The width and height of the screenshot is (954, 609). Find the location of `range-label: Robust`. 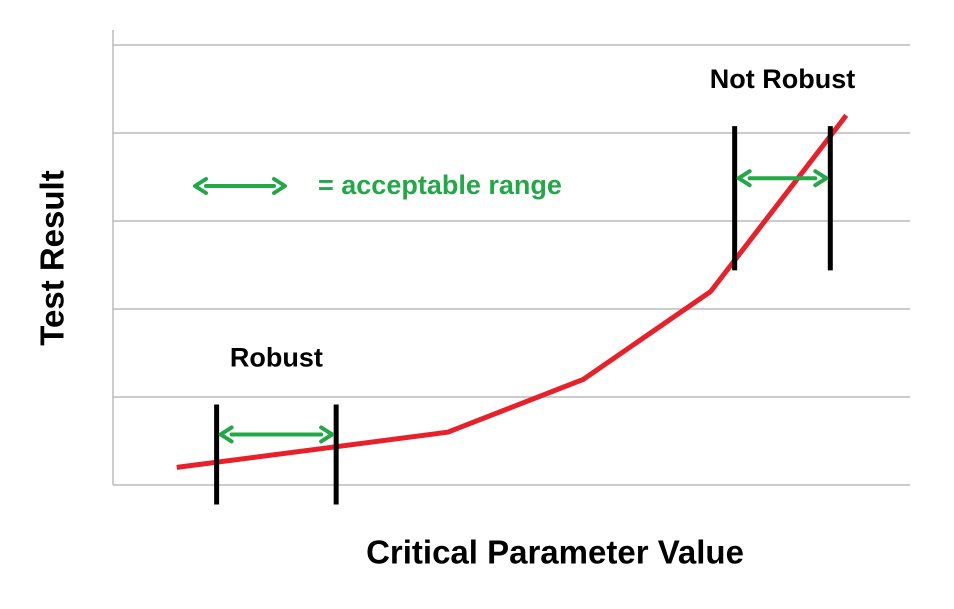

range-label: Robust is located at coordinates (276, 358).